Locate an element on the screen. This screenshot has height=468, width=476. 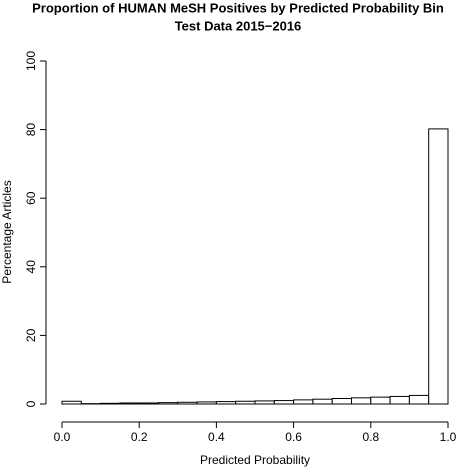
x-tick-label: 0.0 is located at coordinates (62, 437).